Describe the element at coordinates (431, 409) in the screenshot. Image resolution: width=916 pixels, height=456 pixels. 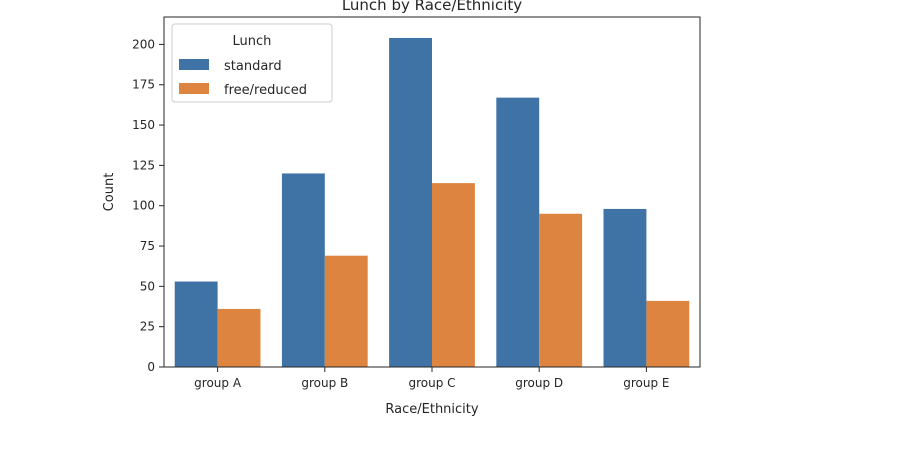
I see `x-axis-label: Race/Ethnicity` at that location.